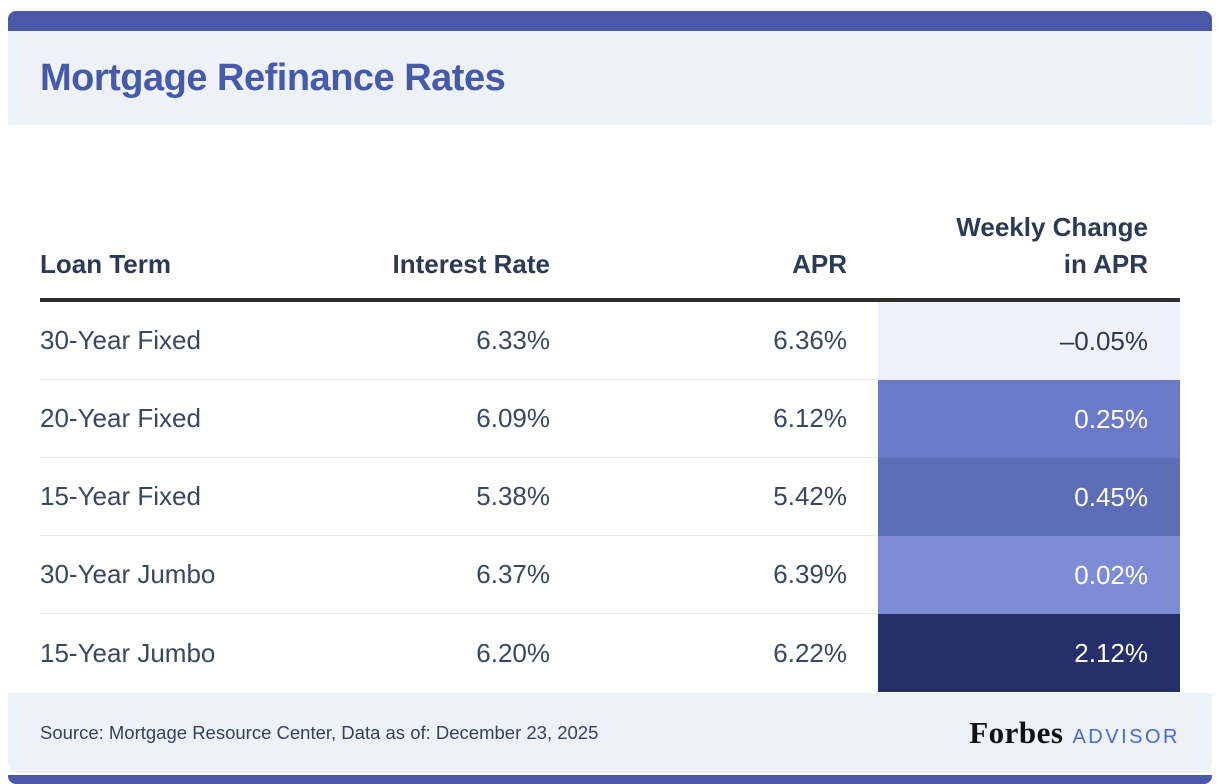  What do you see at coordinates (610, 779) in the screenshot?
I see `bottom-accent-bar` at bounding box center [610, 779].